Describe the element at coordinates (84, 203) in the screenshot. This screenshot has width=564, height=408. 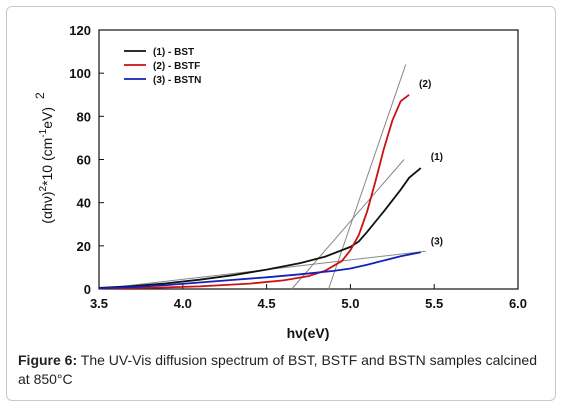
I see `y-tick-label: 40` at that location.